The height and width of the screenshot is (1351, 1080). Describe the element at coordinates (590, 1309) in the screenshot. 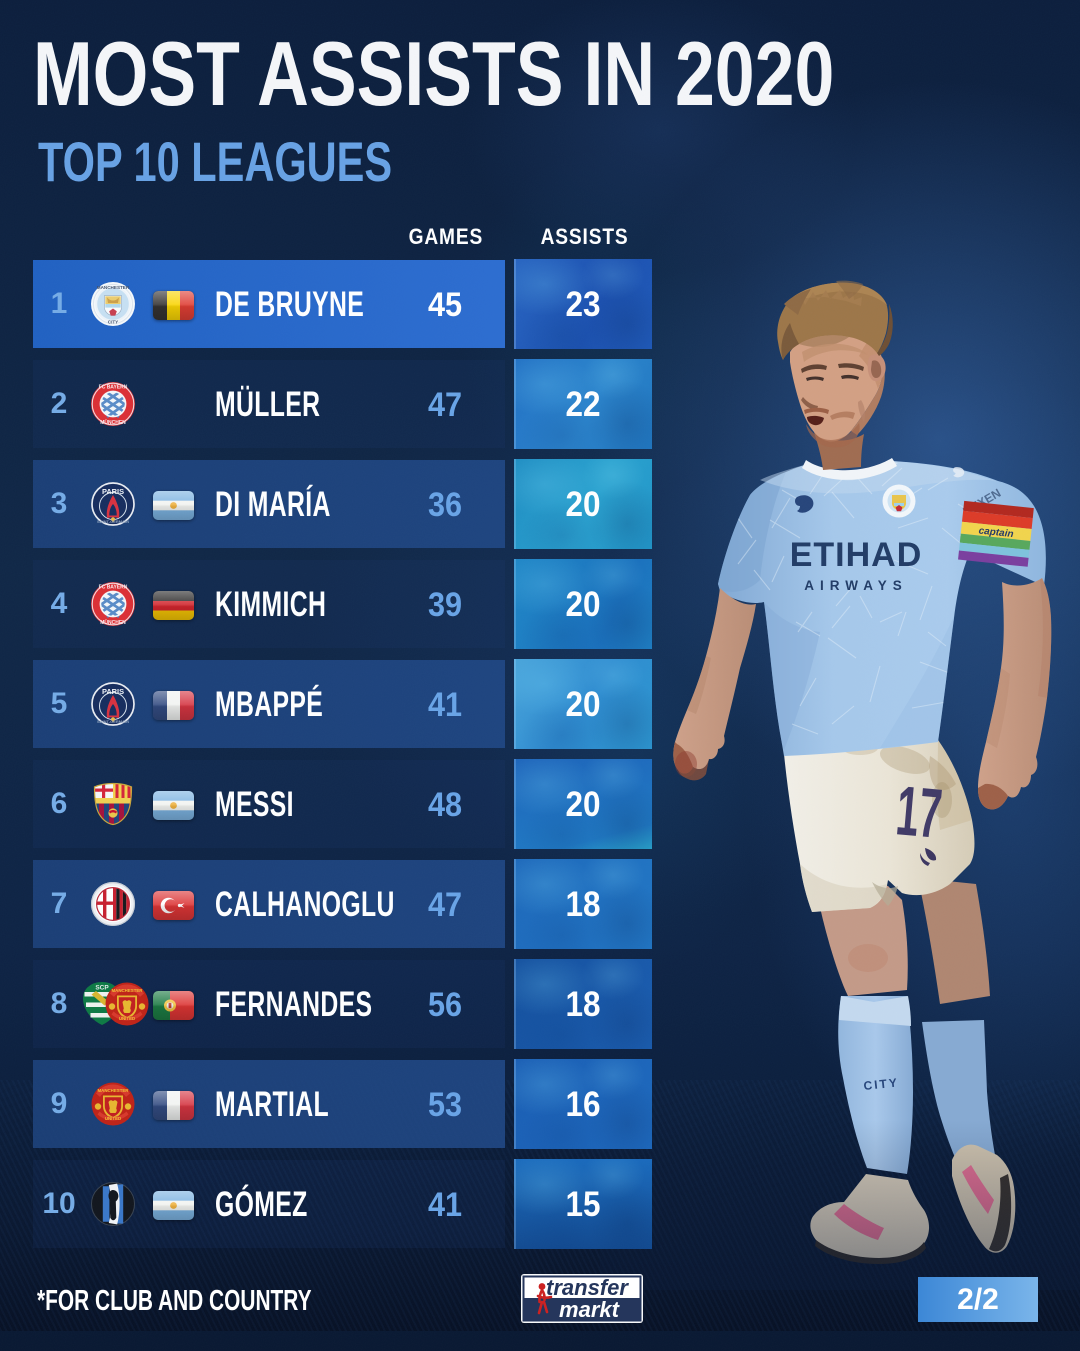

I see `svg-text: markt` at that location.